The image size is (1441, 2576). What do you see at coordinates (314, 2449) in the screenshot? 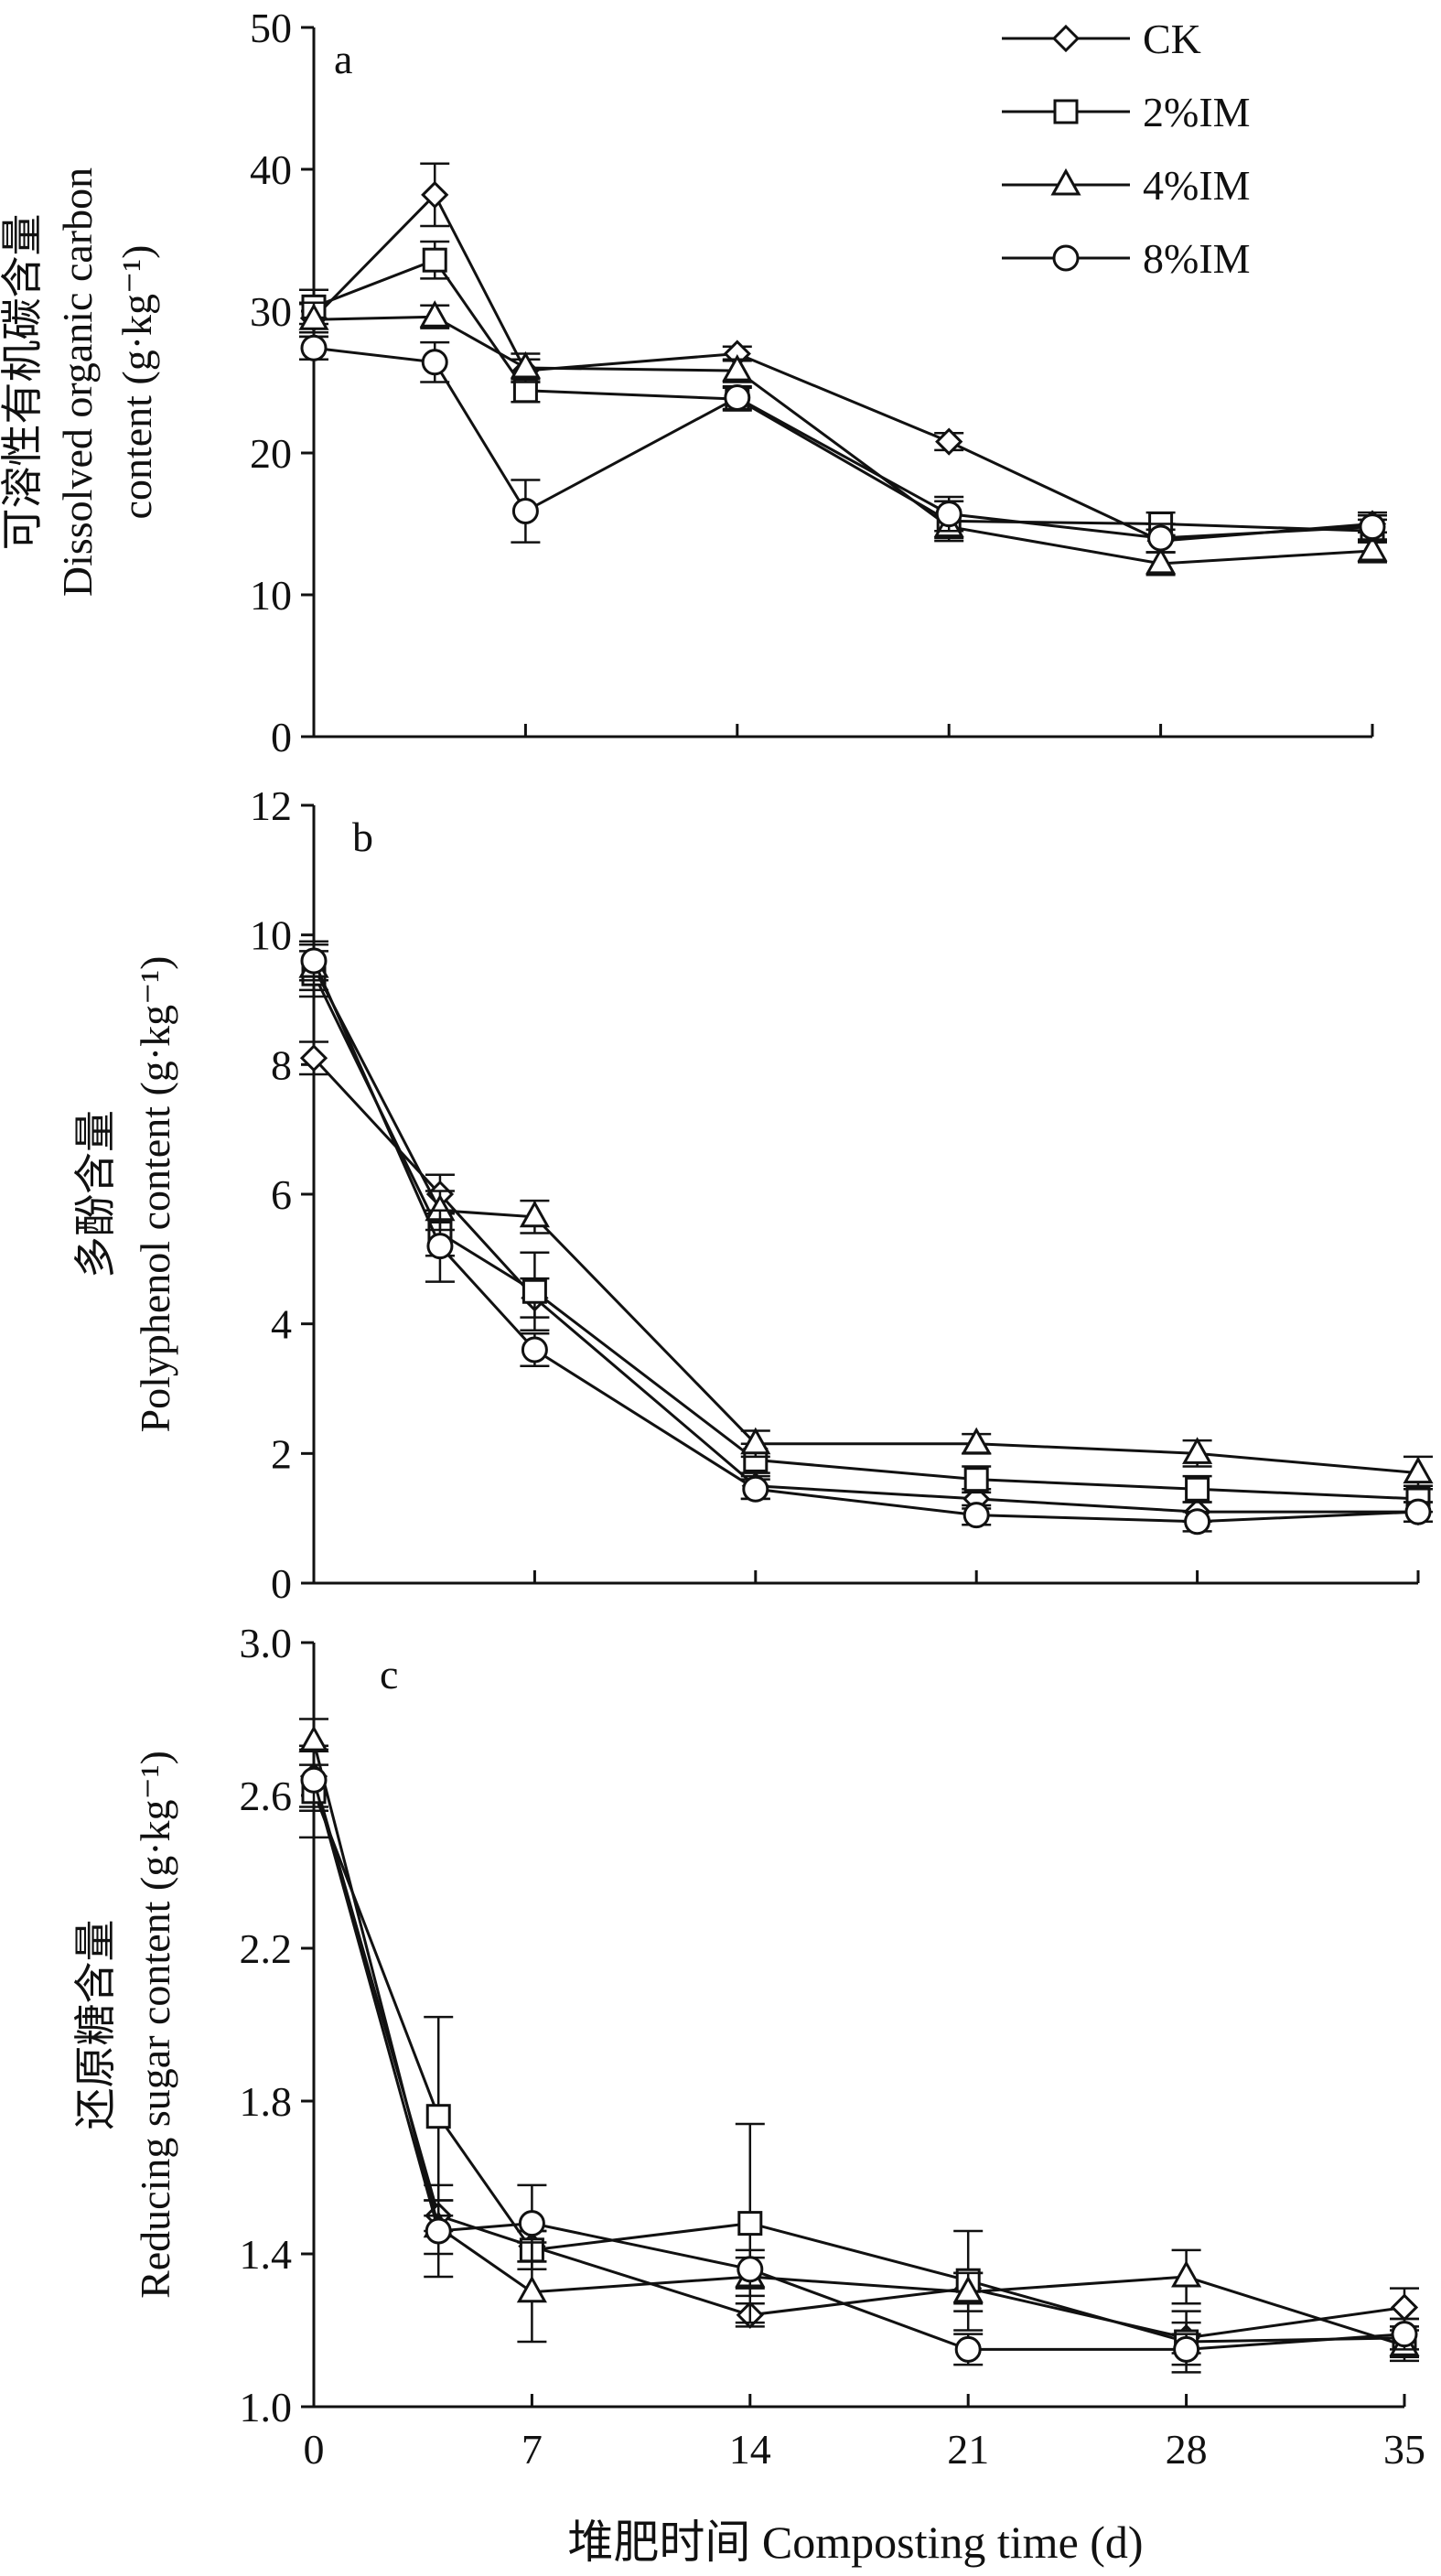
I see `x-tick-label: 0` at bounding box center [314, 2449].